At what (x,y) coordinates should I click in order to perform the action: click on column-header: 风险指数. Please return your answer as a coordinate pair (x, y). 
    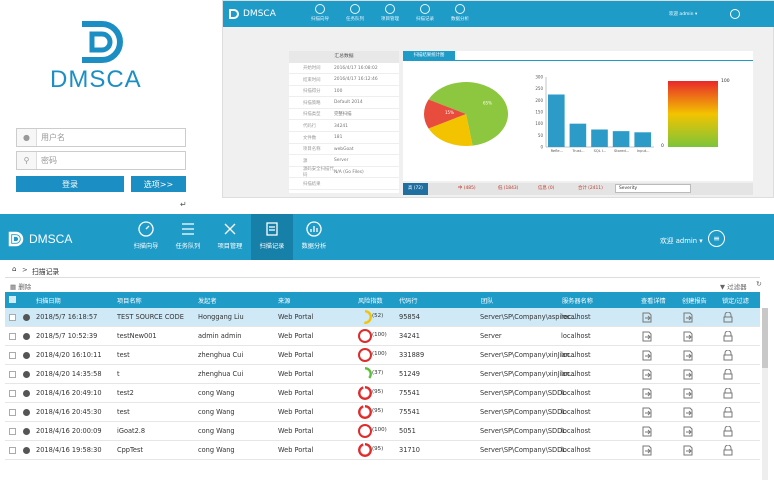
    Looking at the image, I should click on (370, 301).